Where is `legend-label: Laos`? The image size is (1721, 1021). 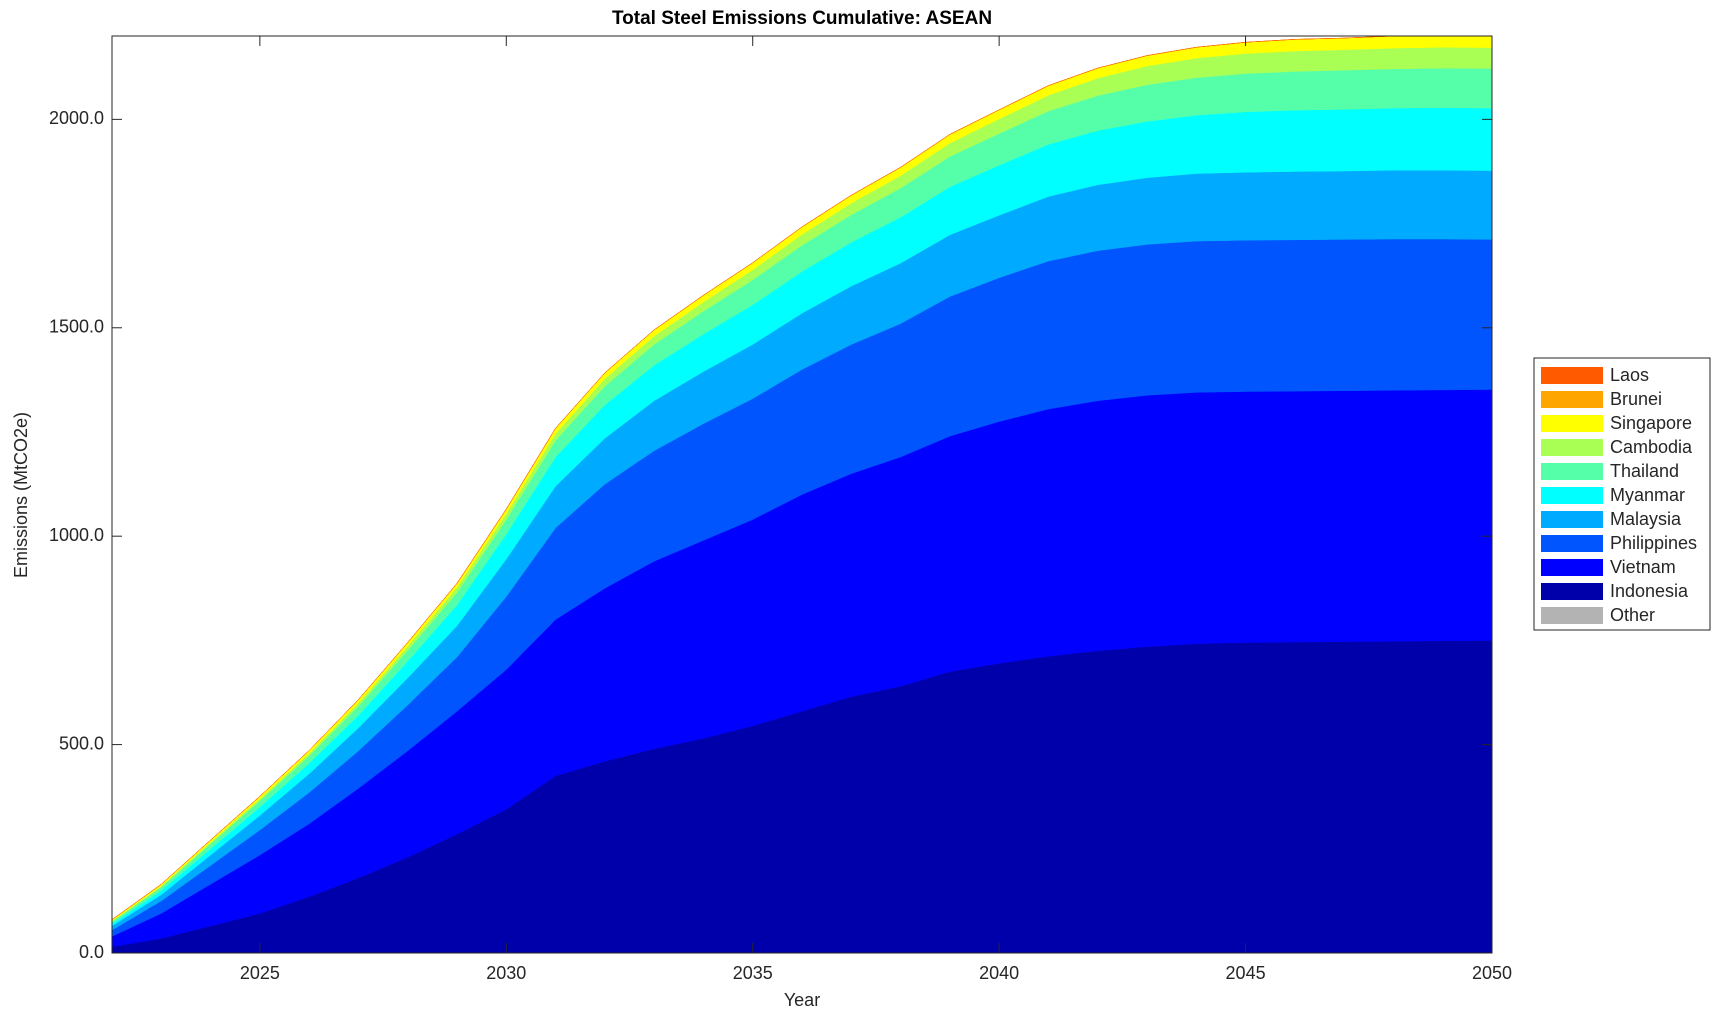 legend-label: Laos is located at coordinates (1629, 375).